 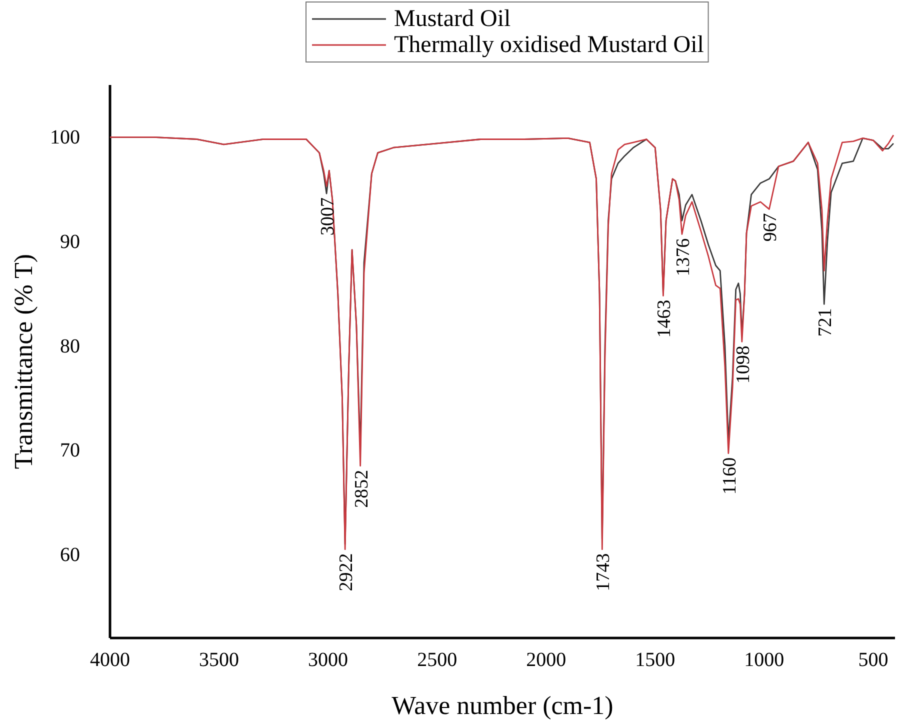 I want to click on annotation: 3007, so click(x=328, y=217).